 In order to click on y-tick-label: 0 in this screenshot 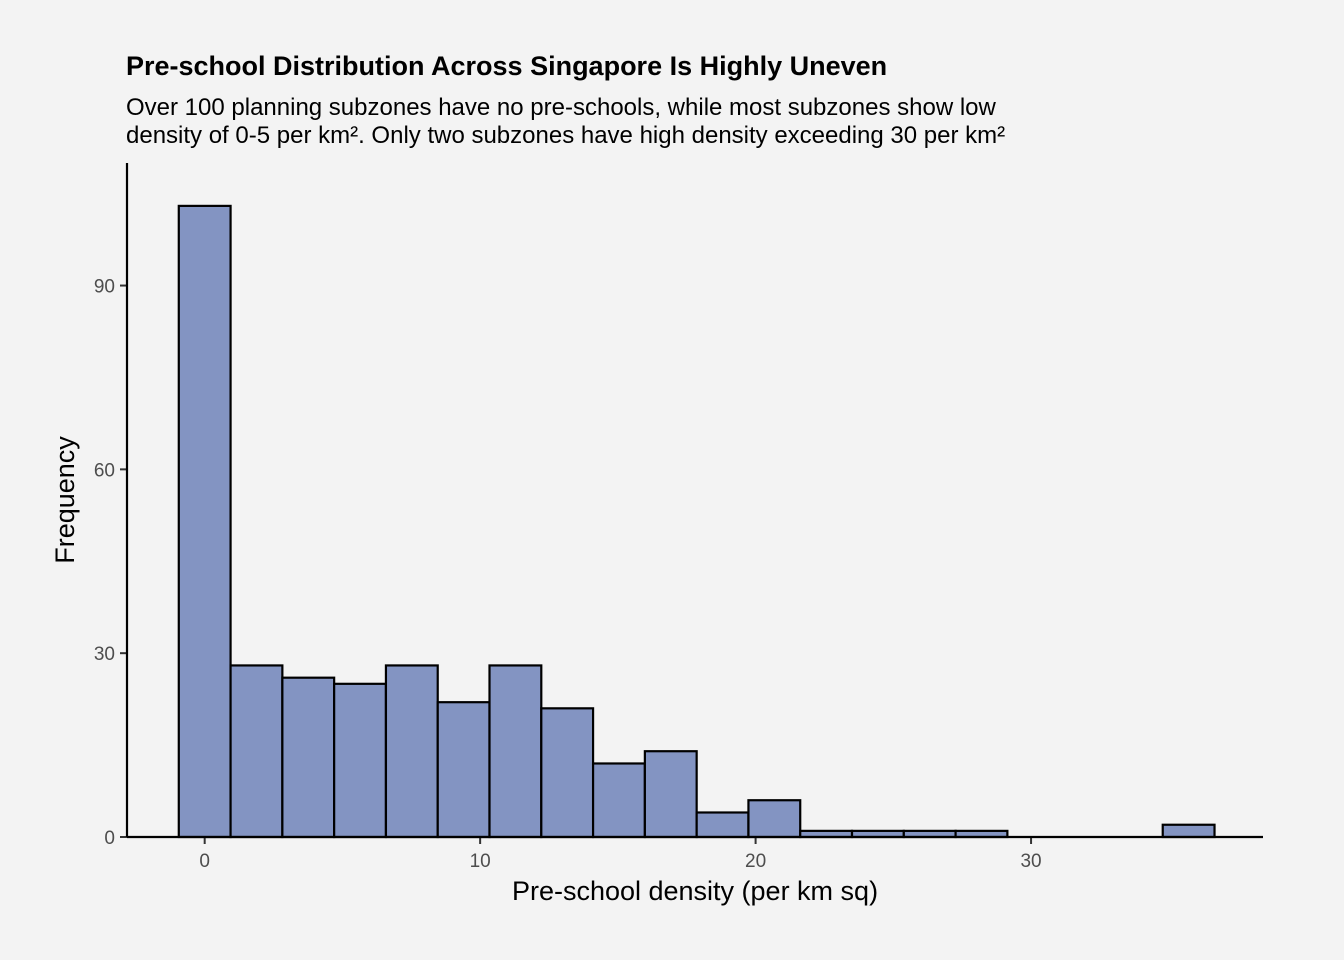, I will do `click(109, 838)`.